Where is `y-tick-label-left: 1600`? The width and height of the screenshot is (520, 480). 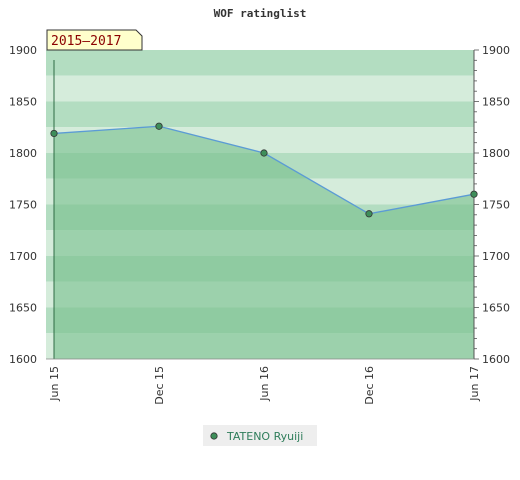 y-tick-label-left: 1600 is located at coordinates (23, 359).